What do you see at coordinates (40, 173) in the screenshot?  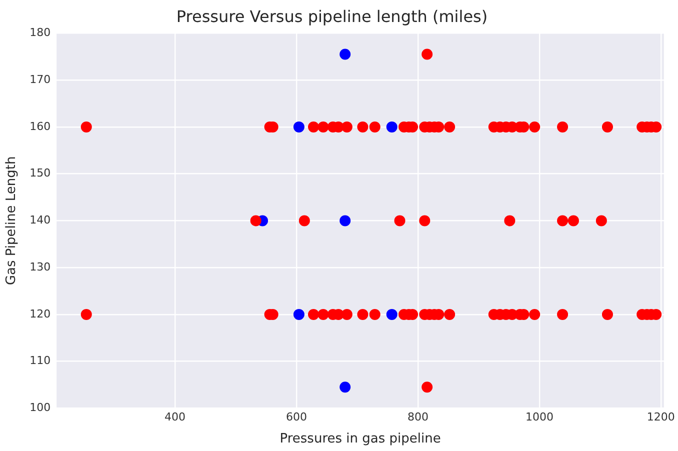 I see `y-tick-label: 150` at bounding box center [40, 173].